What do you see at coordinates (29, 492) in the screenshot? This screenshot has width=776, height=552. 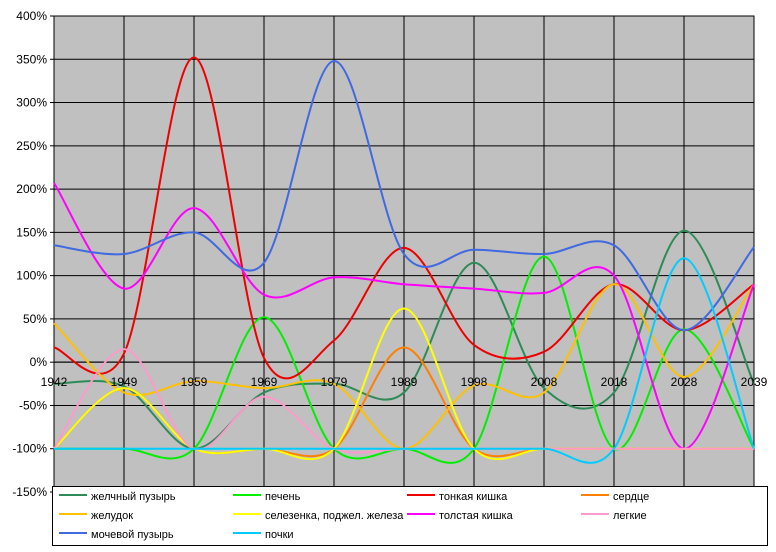 I see `y-tick-label: -150%` at bounding box center [29, 492].